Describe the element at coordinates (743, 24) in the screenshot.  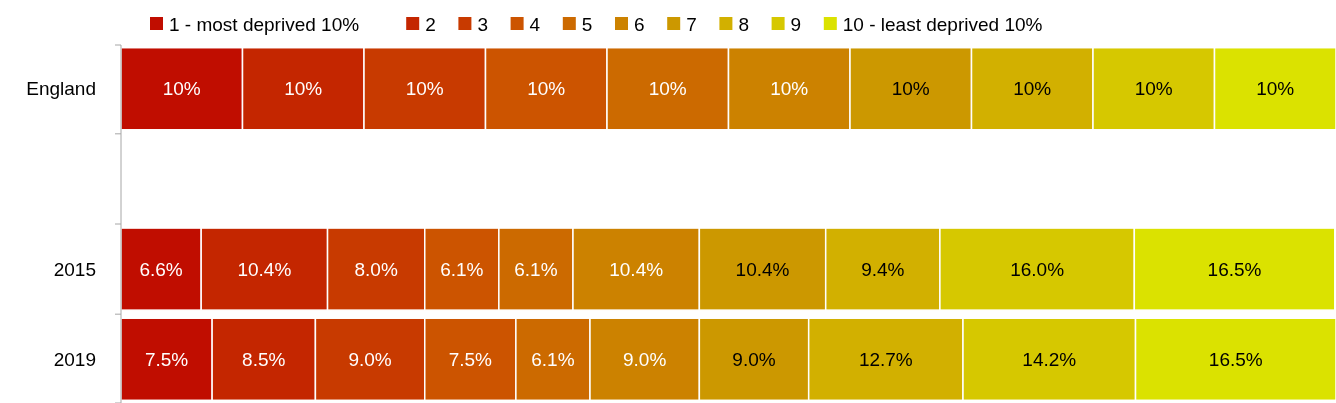
I see `legend-label: 8` at that location.